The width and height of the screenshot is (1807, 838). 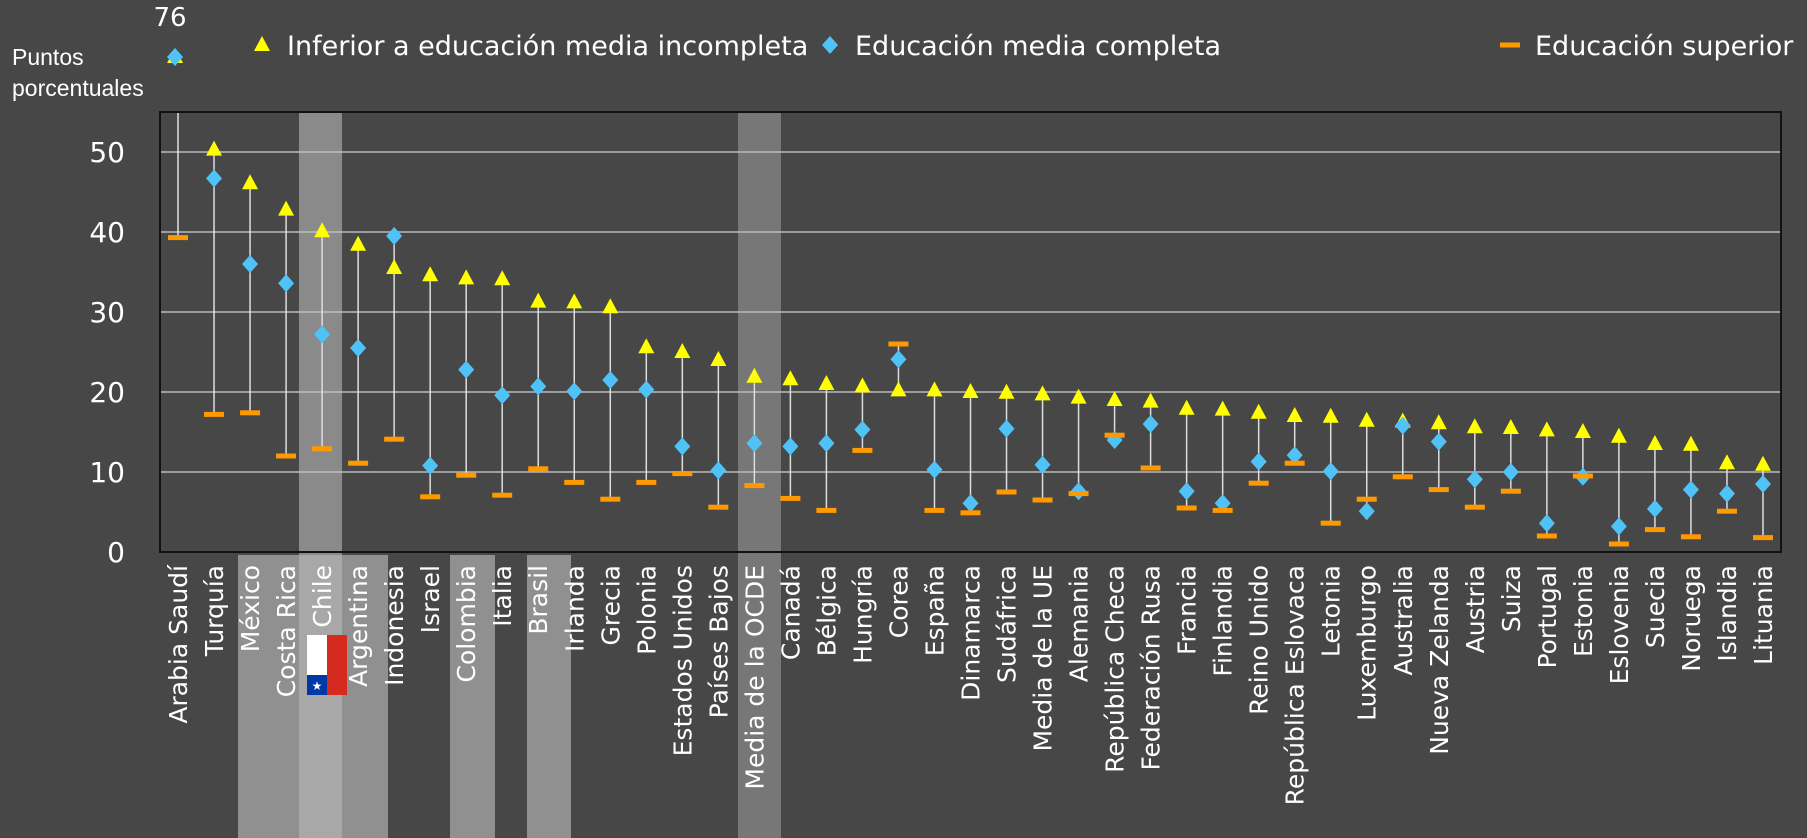 What do you see at coordinates (250, 608) in the screenshot?
I see `x-tick-label: México` at bounding box center [250, 608].